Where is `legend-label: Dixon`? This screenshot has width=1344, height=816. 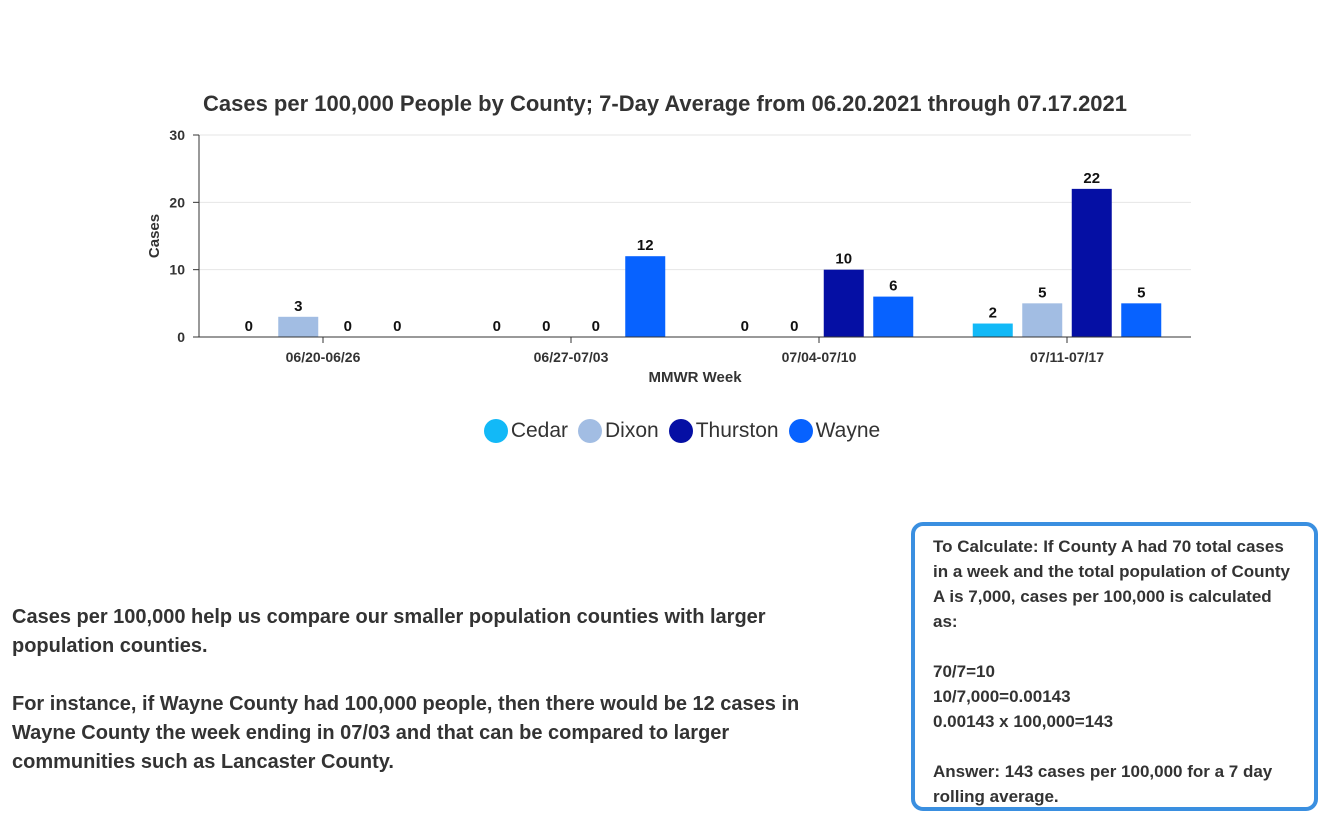 legend-label: Dixon is located at coordinates (632, 430).